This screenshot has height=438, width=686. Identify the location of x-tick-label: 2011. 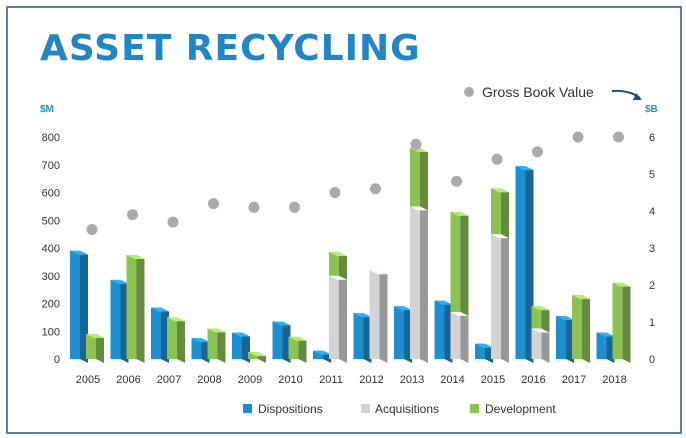
(331, 380).